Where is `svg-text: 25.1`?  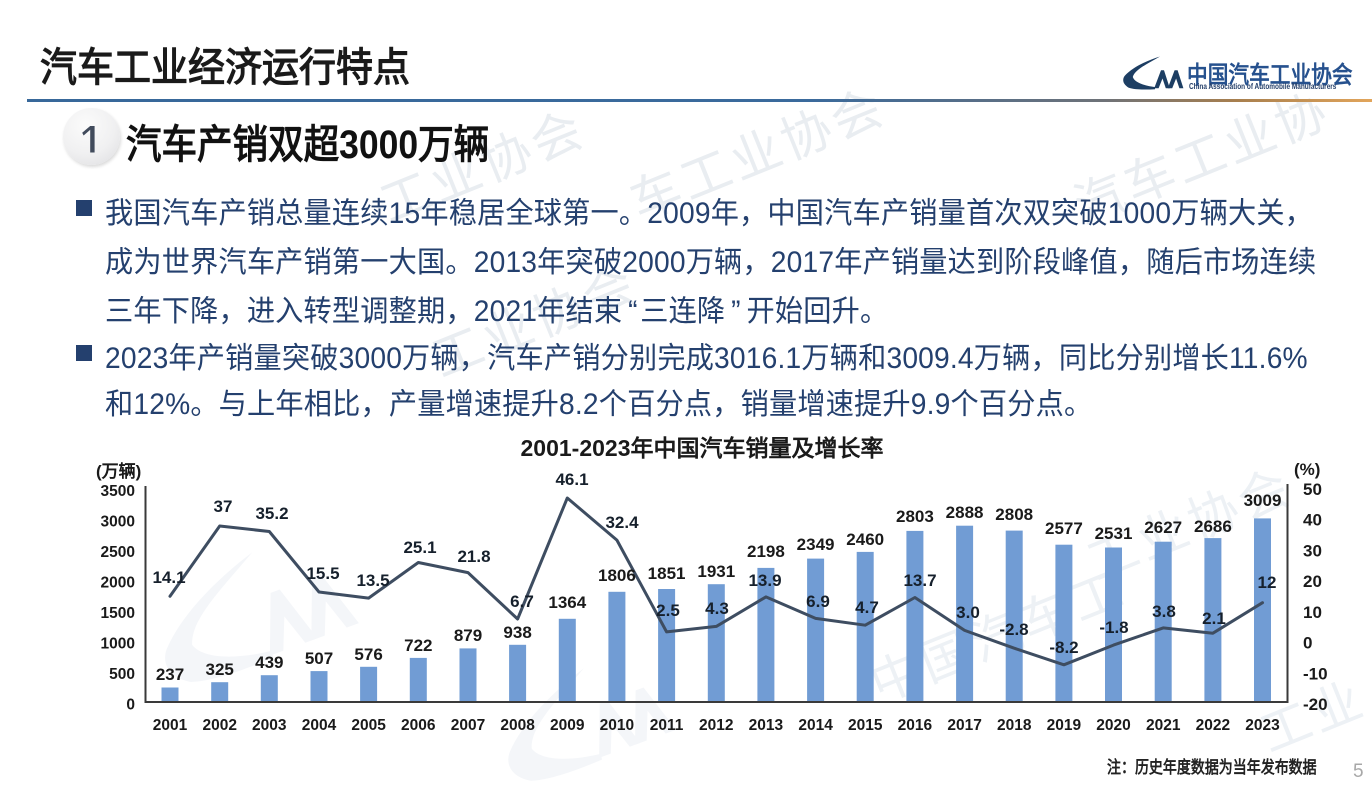
svg-text: 25.1 is located at coordinates (419, 547).